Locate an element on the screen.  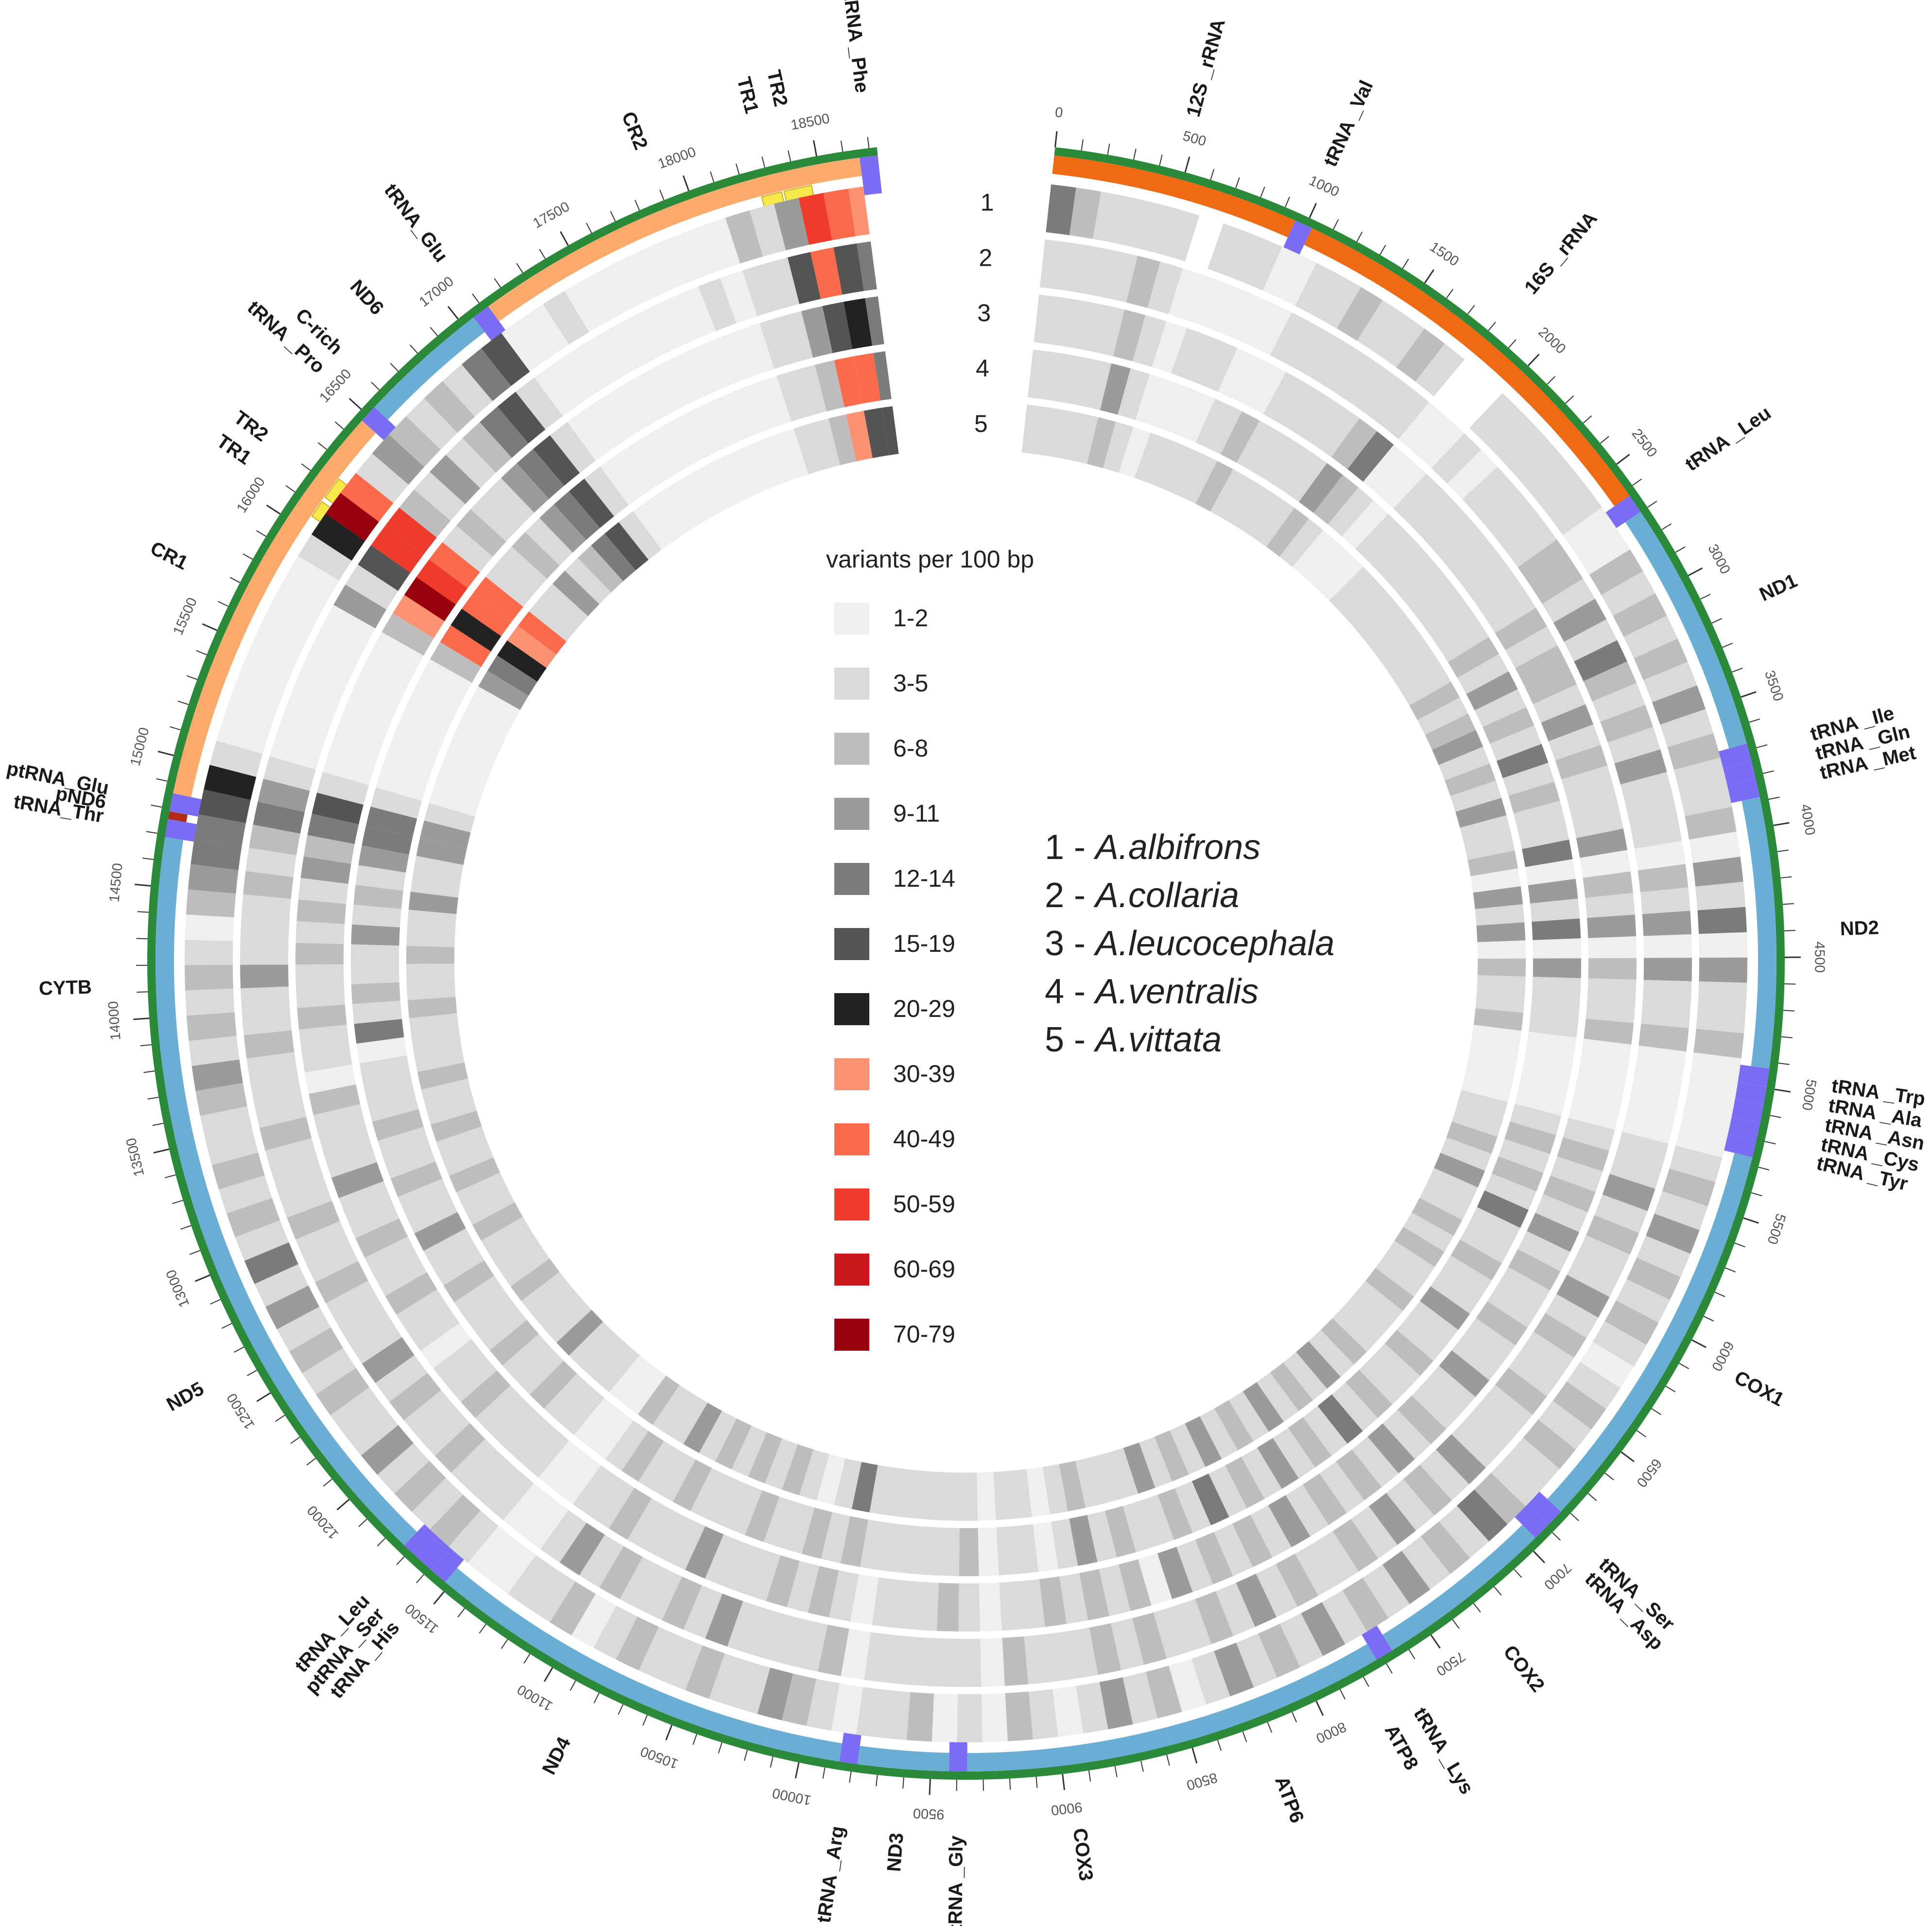
legend-label: 9-11 is located at coordinates (916, 814).